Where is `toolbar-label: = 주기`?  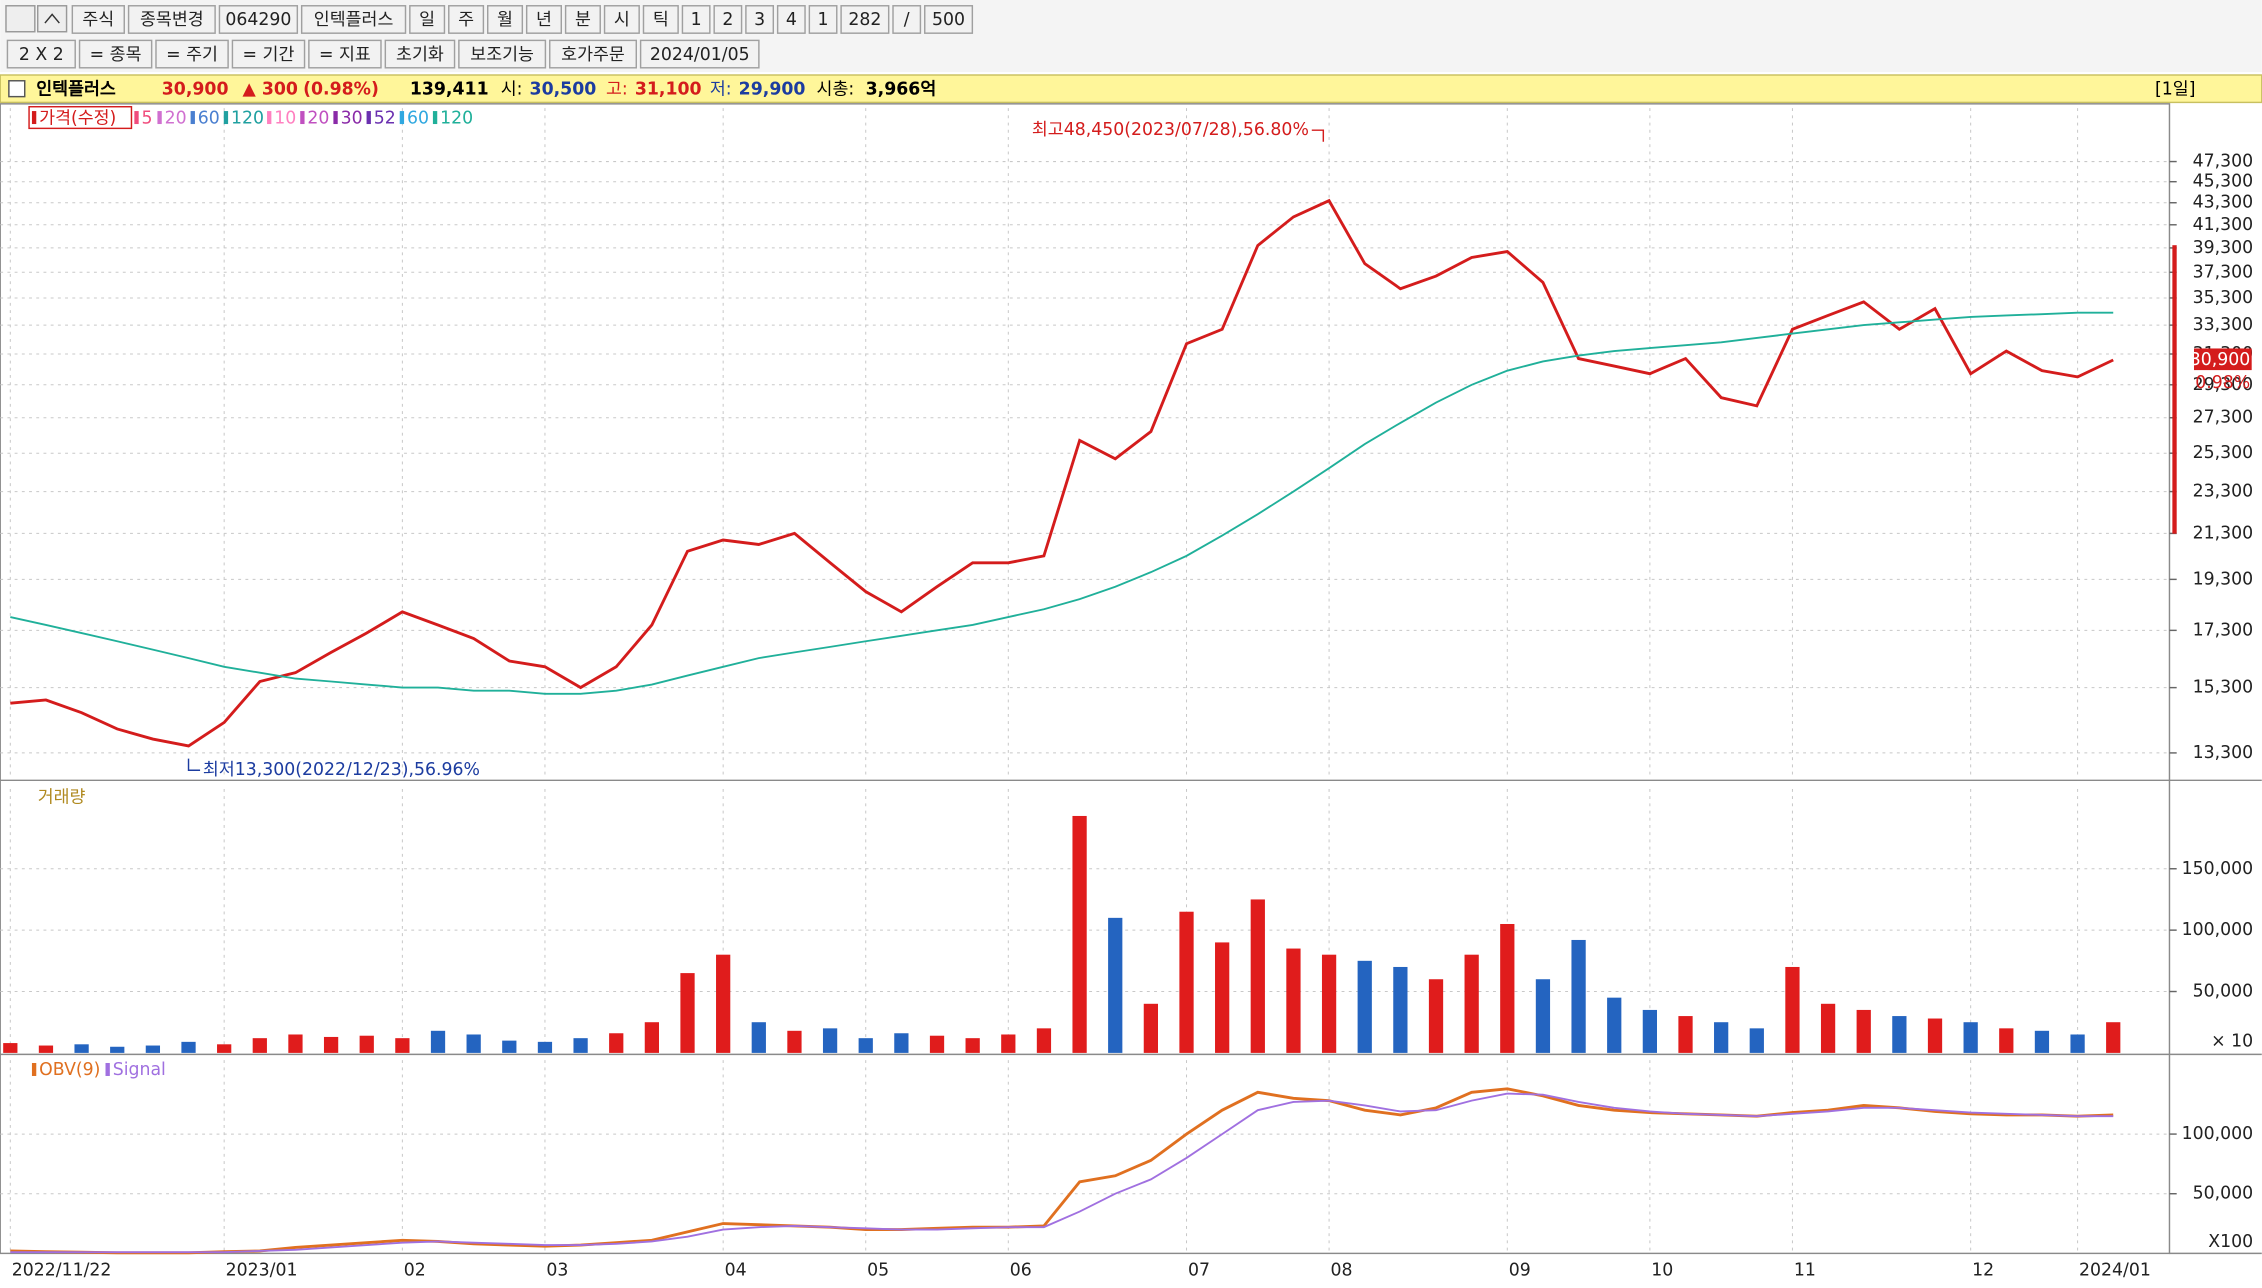
toolbar-label: = 주기 is located at coordinates (192, 55).